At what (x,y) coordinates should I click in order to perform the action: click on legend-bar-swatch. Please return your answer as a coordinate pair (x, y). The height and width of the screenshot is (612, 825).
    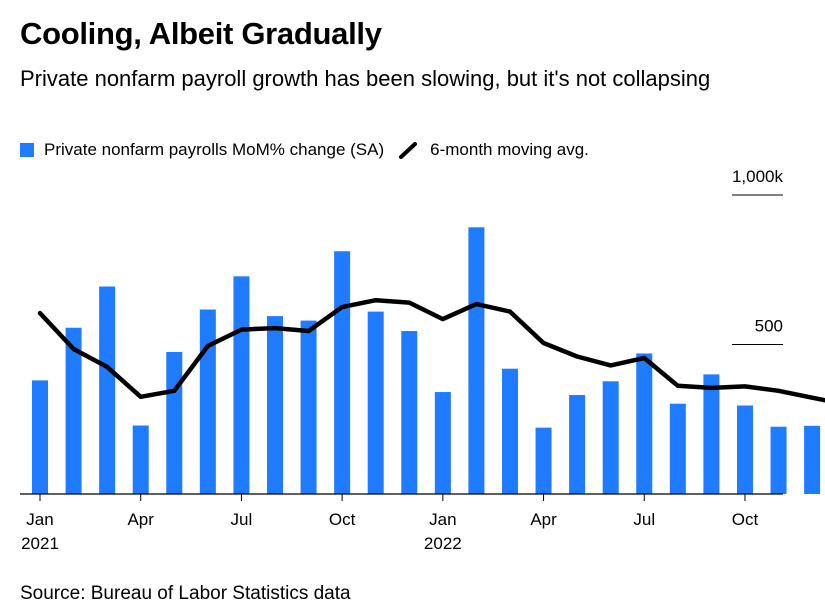
    Looking at the image, I should click on (27, 150).